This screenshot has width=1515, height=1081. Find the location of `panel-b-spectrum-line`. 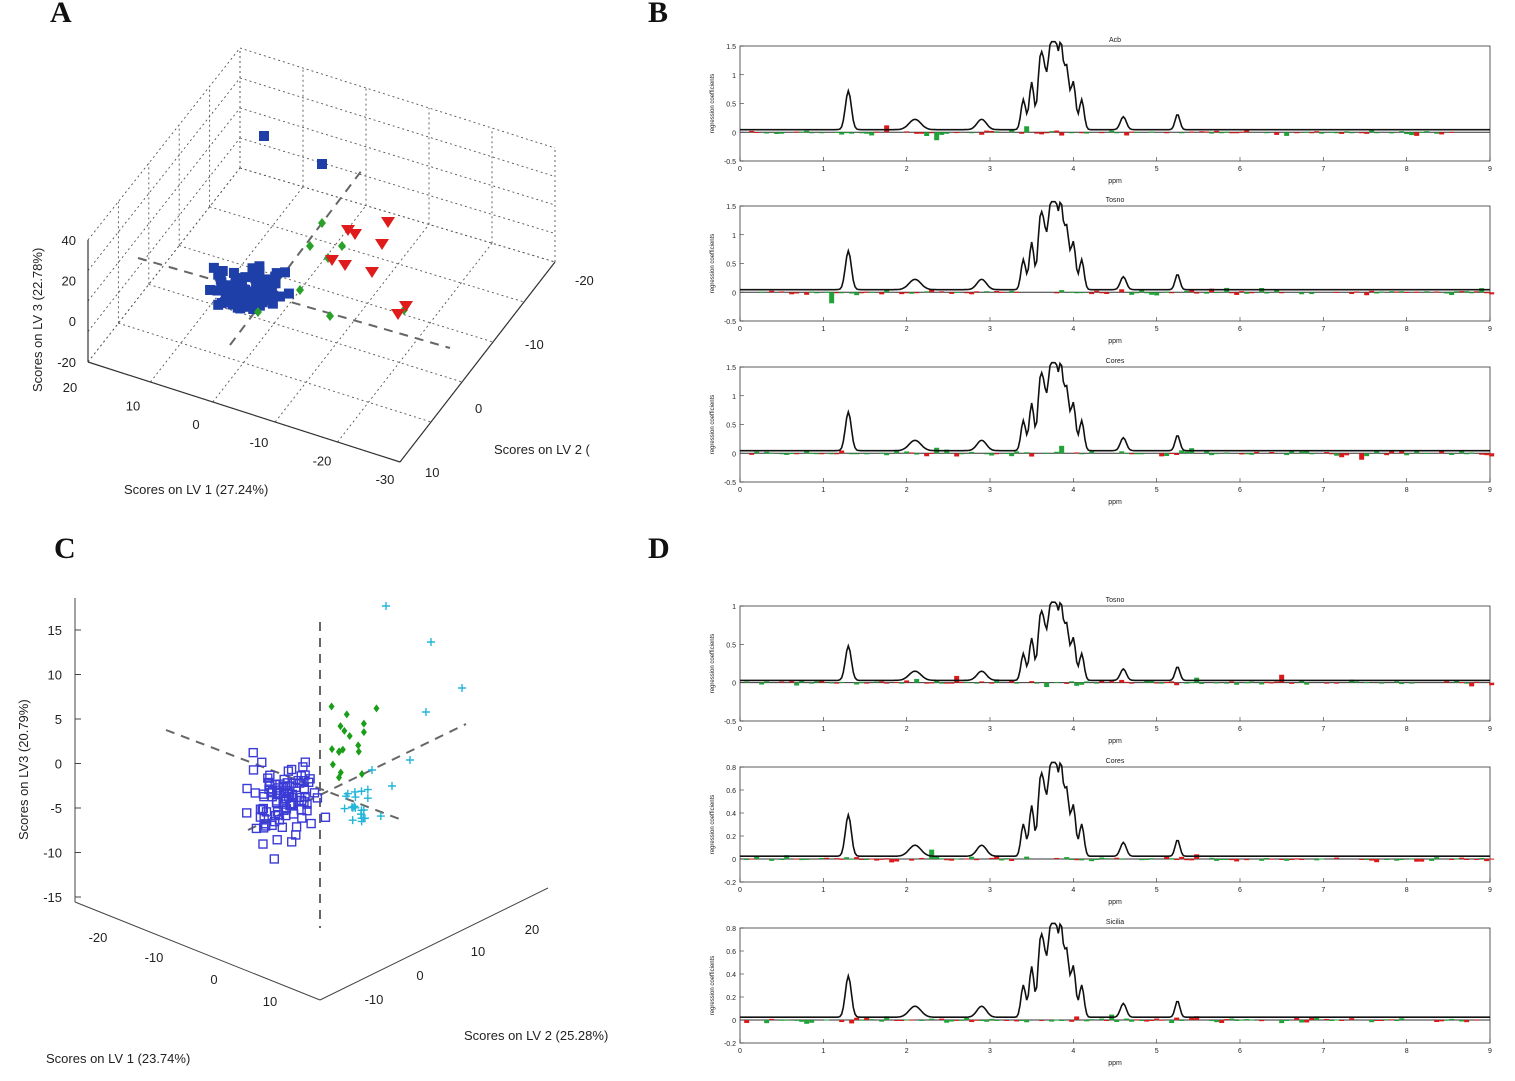

panel-b-spectrum-line is located at coordinates (1115, 245).